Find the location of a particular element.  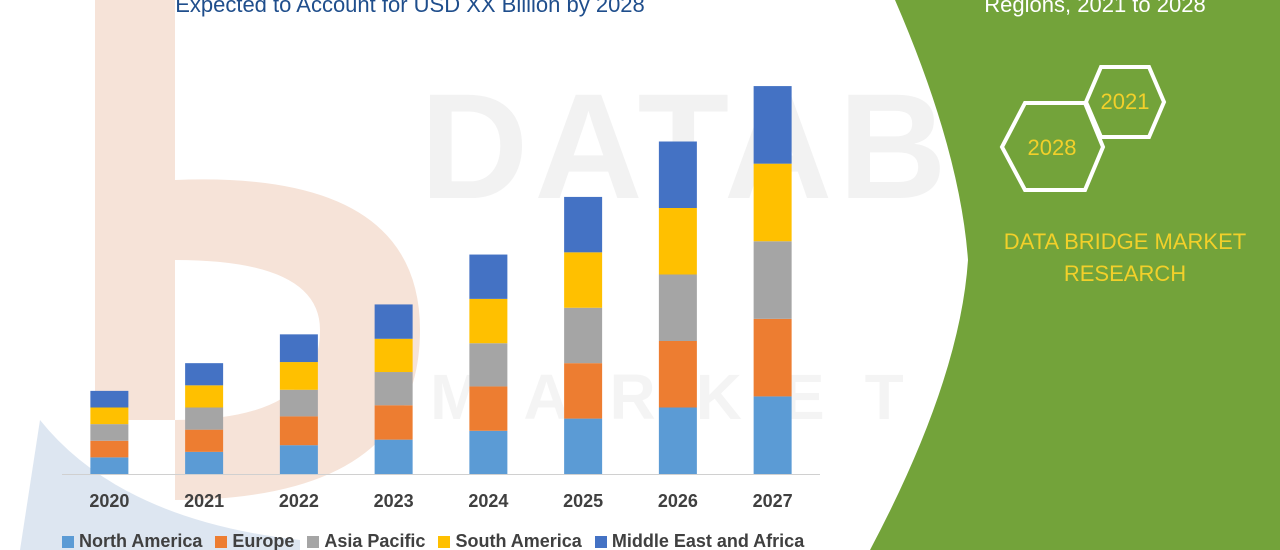

bar-segment-2021-middle-east-and-africa is located at coordinates (204, 374).